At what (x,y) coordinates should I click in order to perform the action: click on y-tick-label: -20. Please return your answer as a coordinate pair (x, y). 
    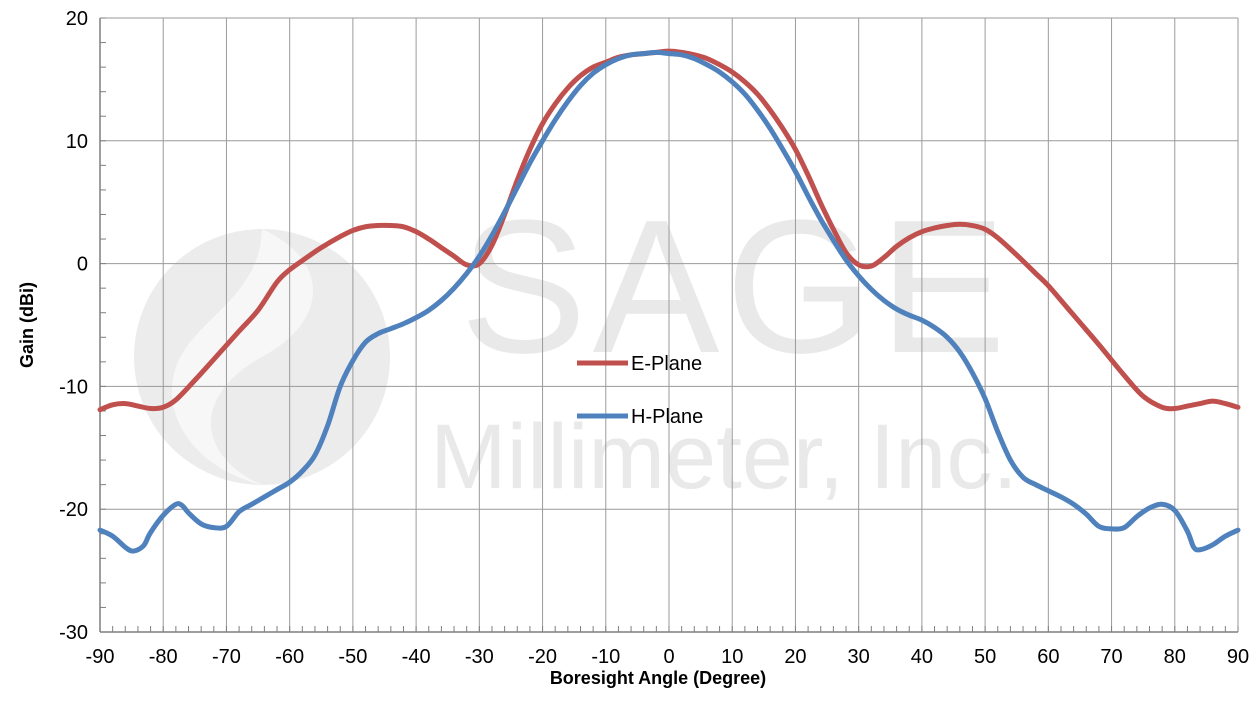
    Looking at the image, I should click on (73, 510).